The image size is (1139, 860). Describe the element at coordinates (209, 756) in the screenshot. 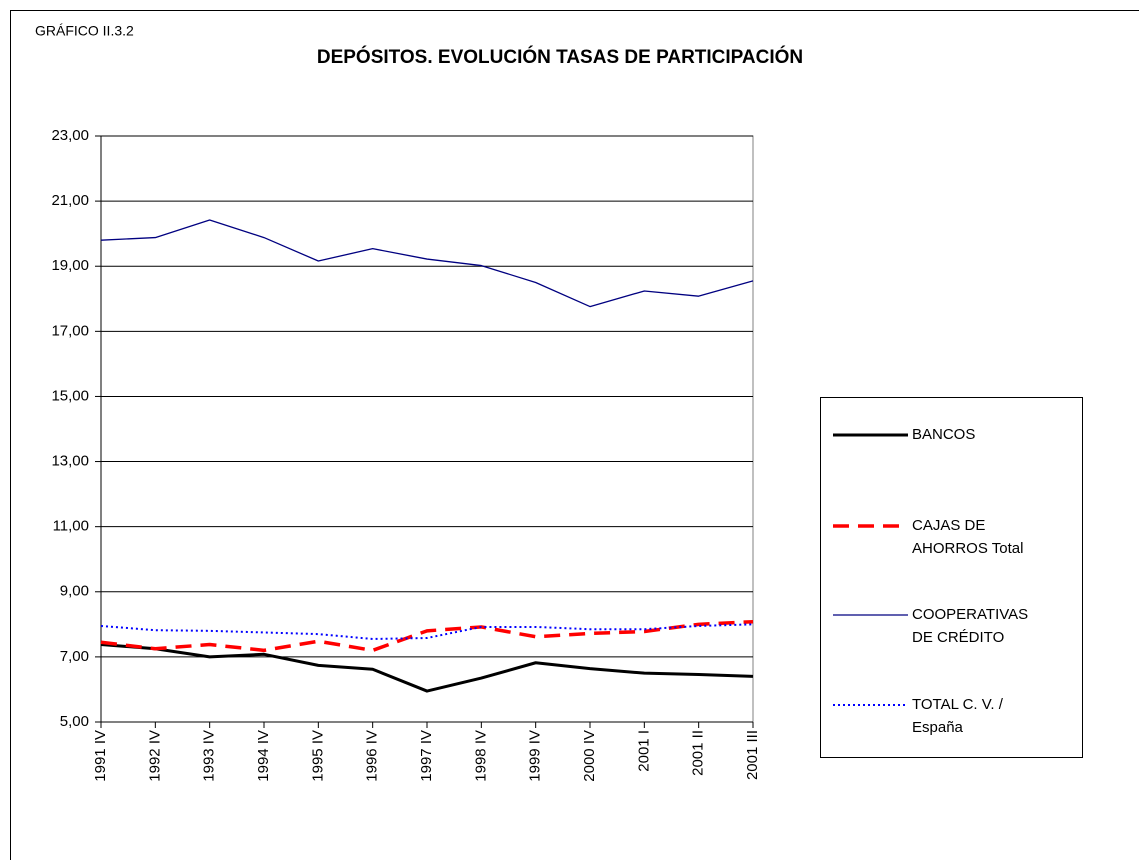

I see `x-tick-label: 1993 IV` at that location.